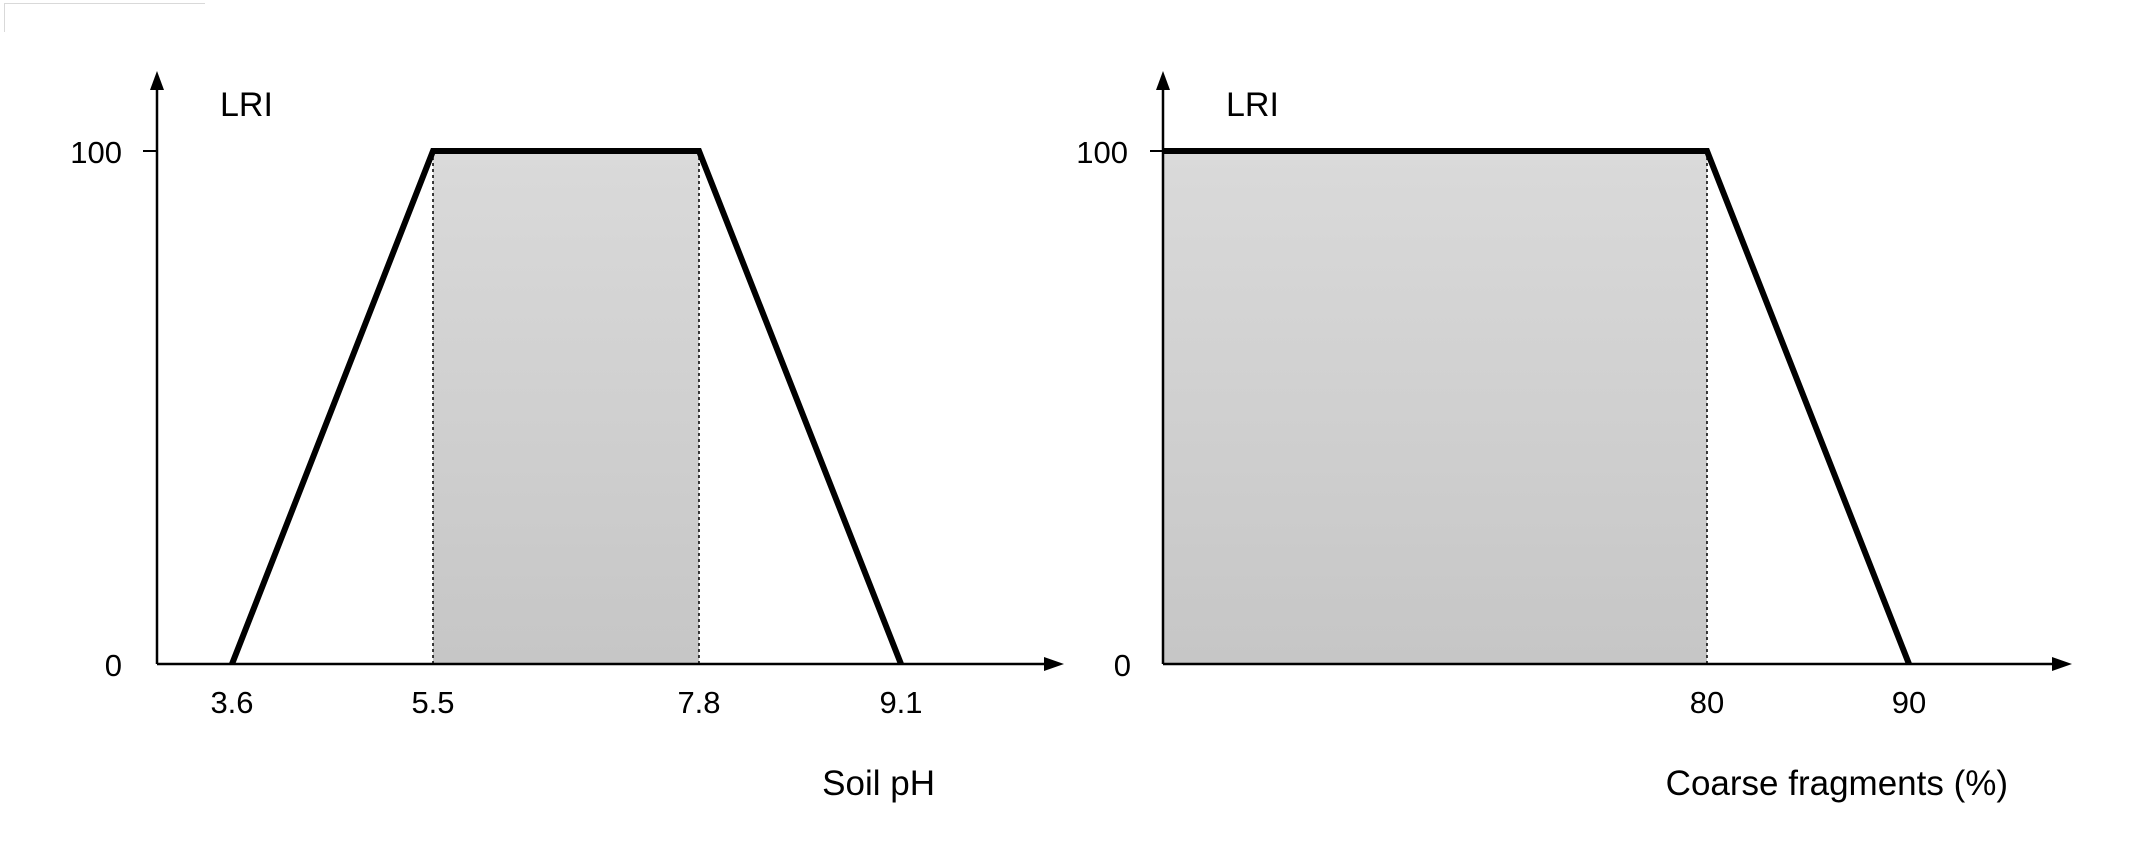 This screenshot has height=859, width=2137. I want to click on x-tick-label: 3.6, so click(231, 702).